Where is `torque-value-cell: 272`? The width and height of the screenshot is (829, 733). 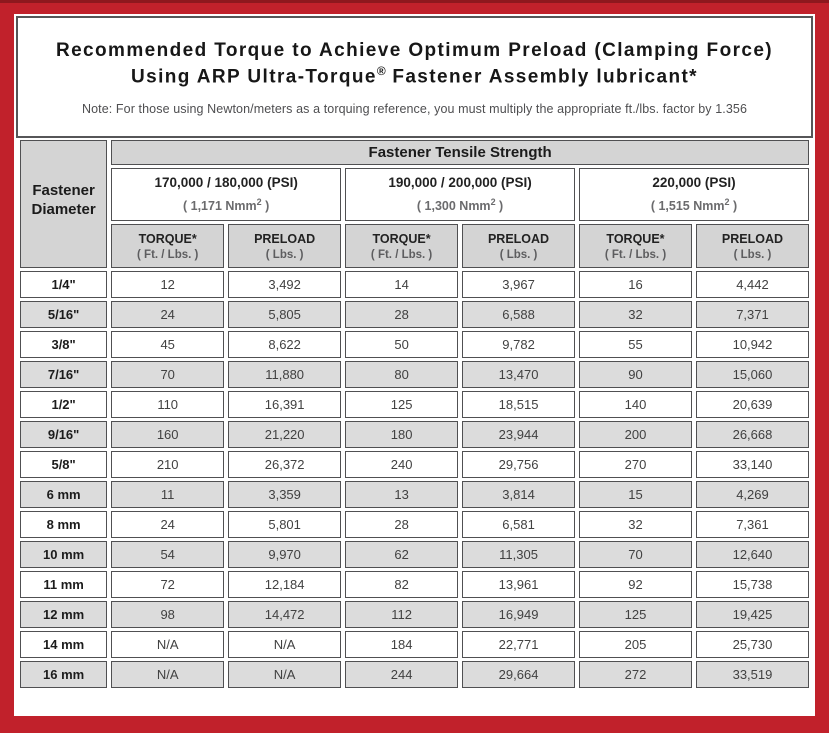
torque-value-cell: 272 is located at coordinates (635, 674).